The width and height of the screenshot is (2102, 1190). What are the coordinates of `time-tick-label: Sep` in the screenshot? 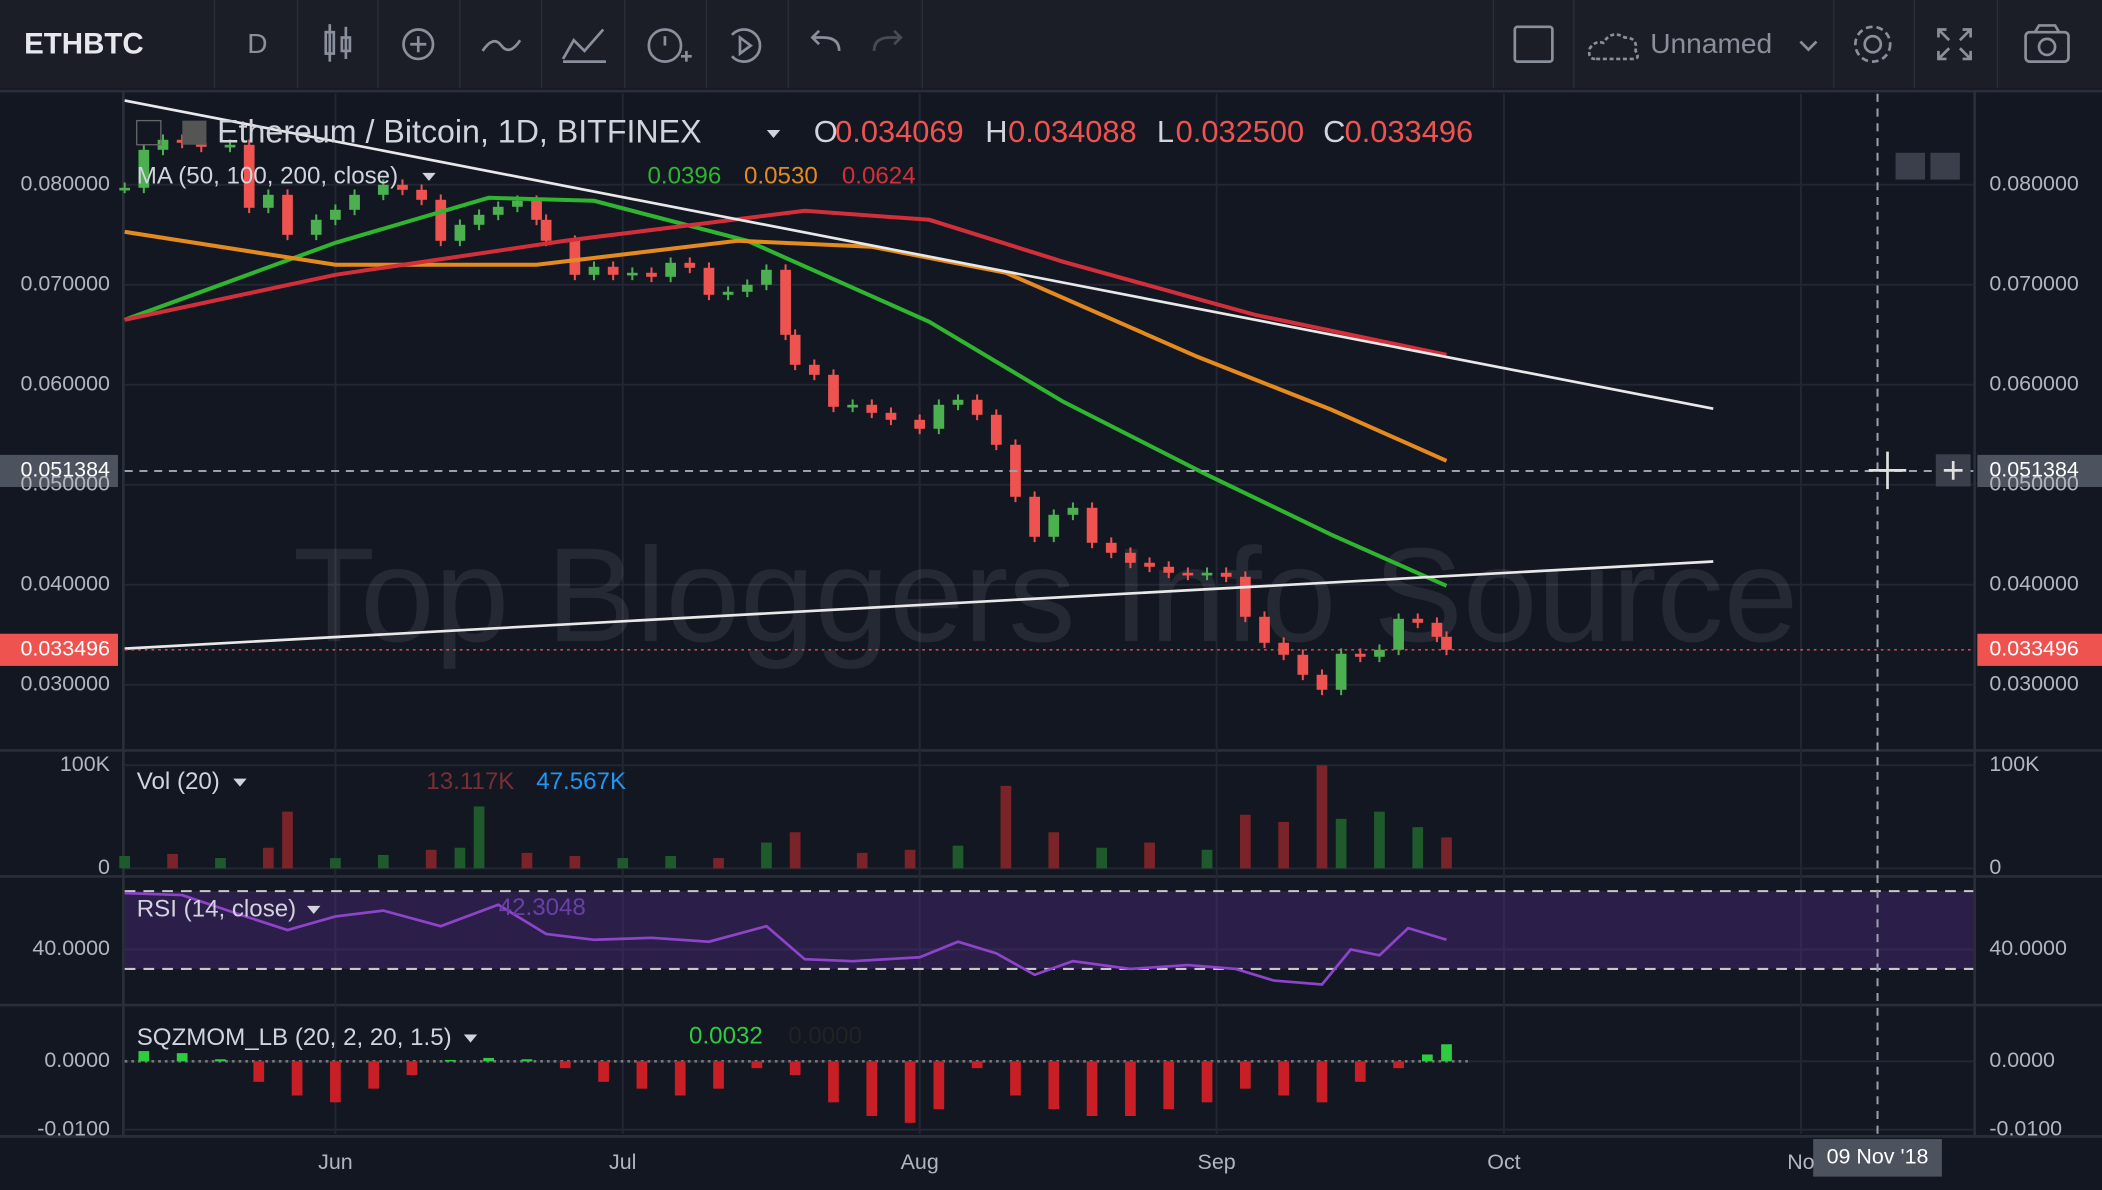 It's located at (1217, 1162).